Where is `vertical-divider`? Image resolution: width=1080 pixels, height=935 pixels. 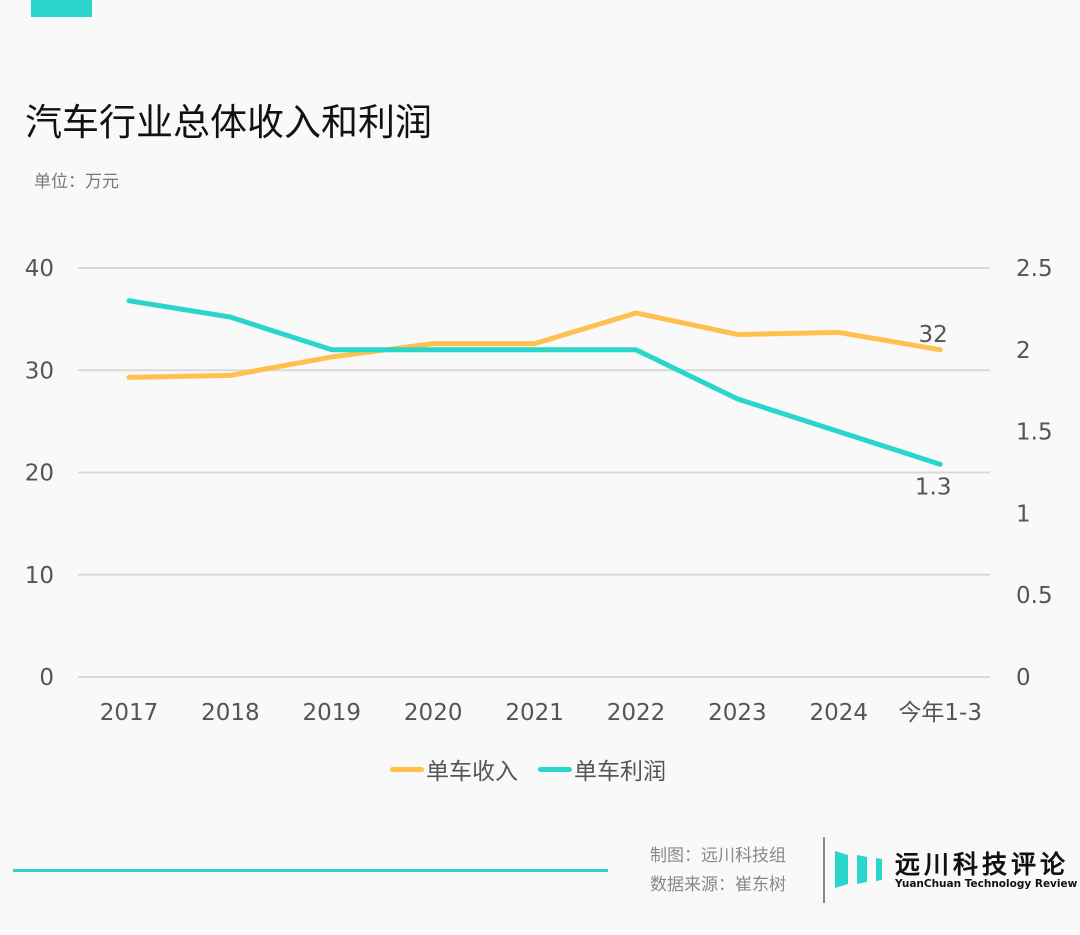 vertical-divider is located at coordinates (824, 870).